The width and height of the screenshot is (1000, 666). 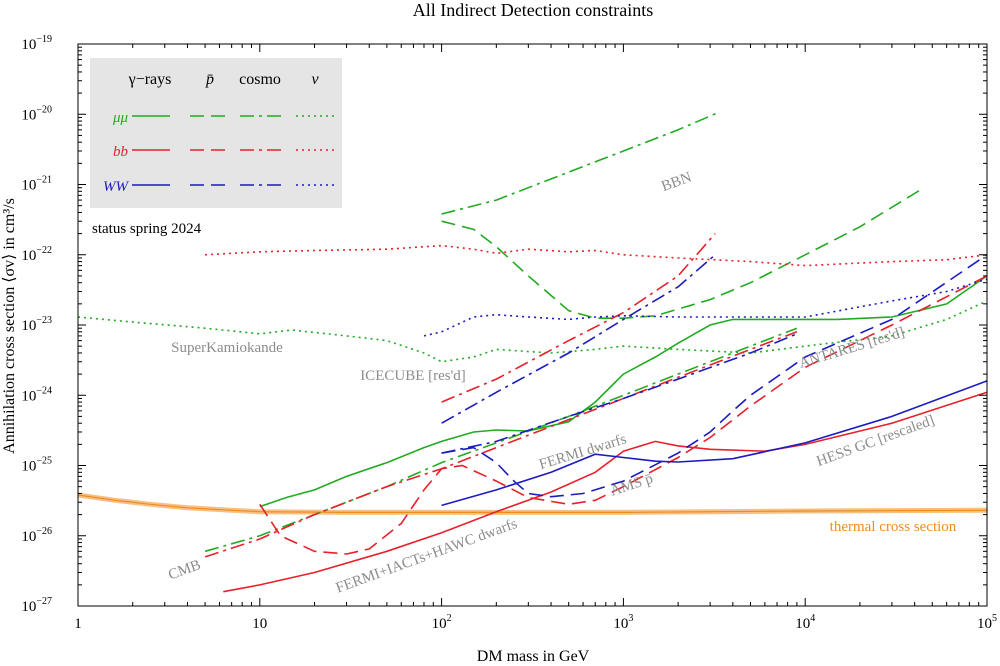 What do you see at coordinates (623, 622) in the screenshot?
I see `x-tick-label: 10³` at bounding box center [623, 622].